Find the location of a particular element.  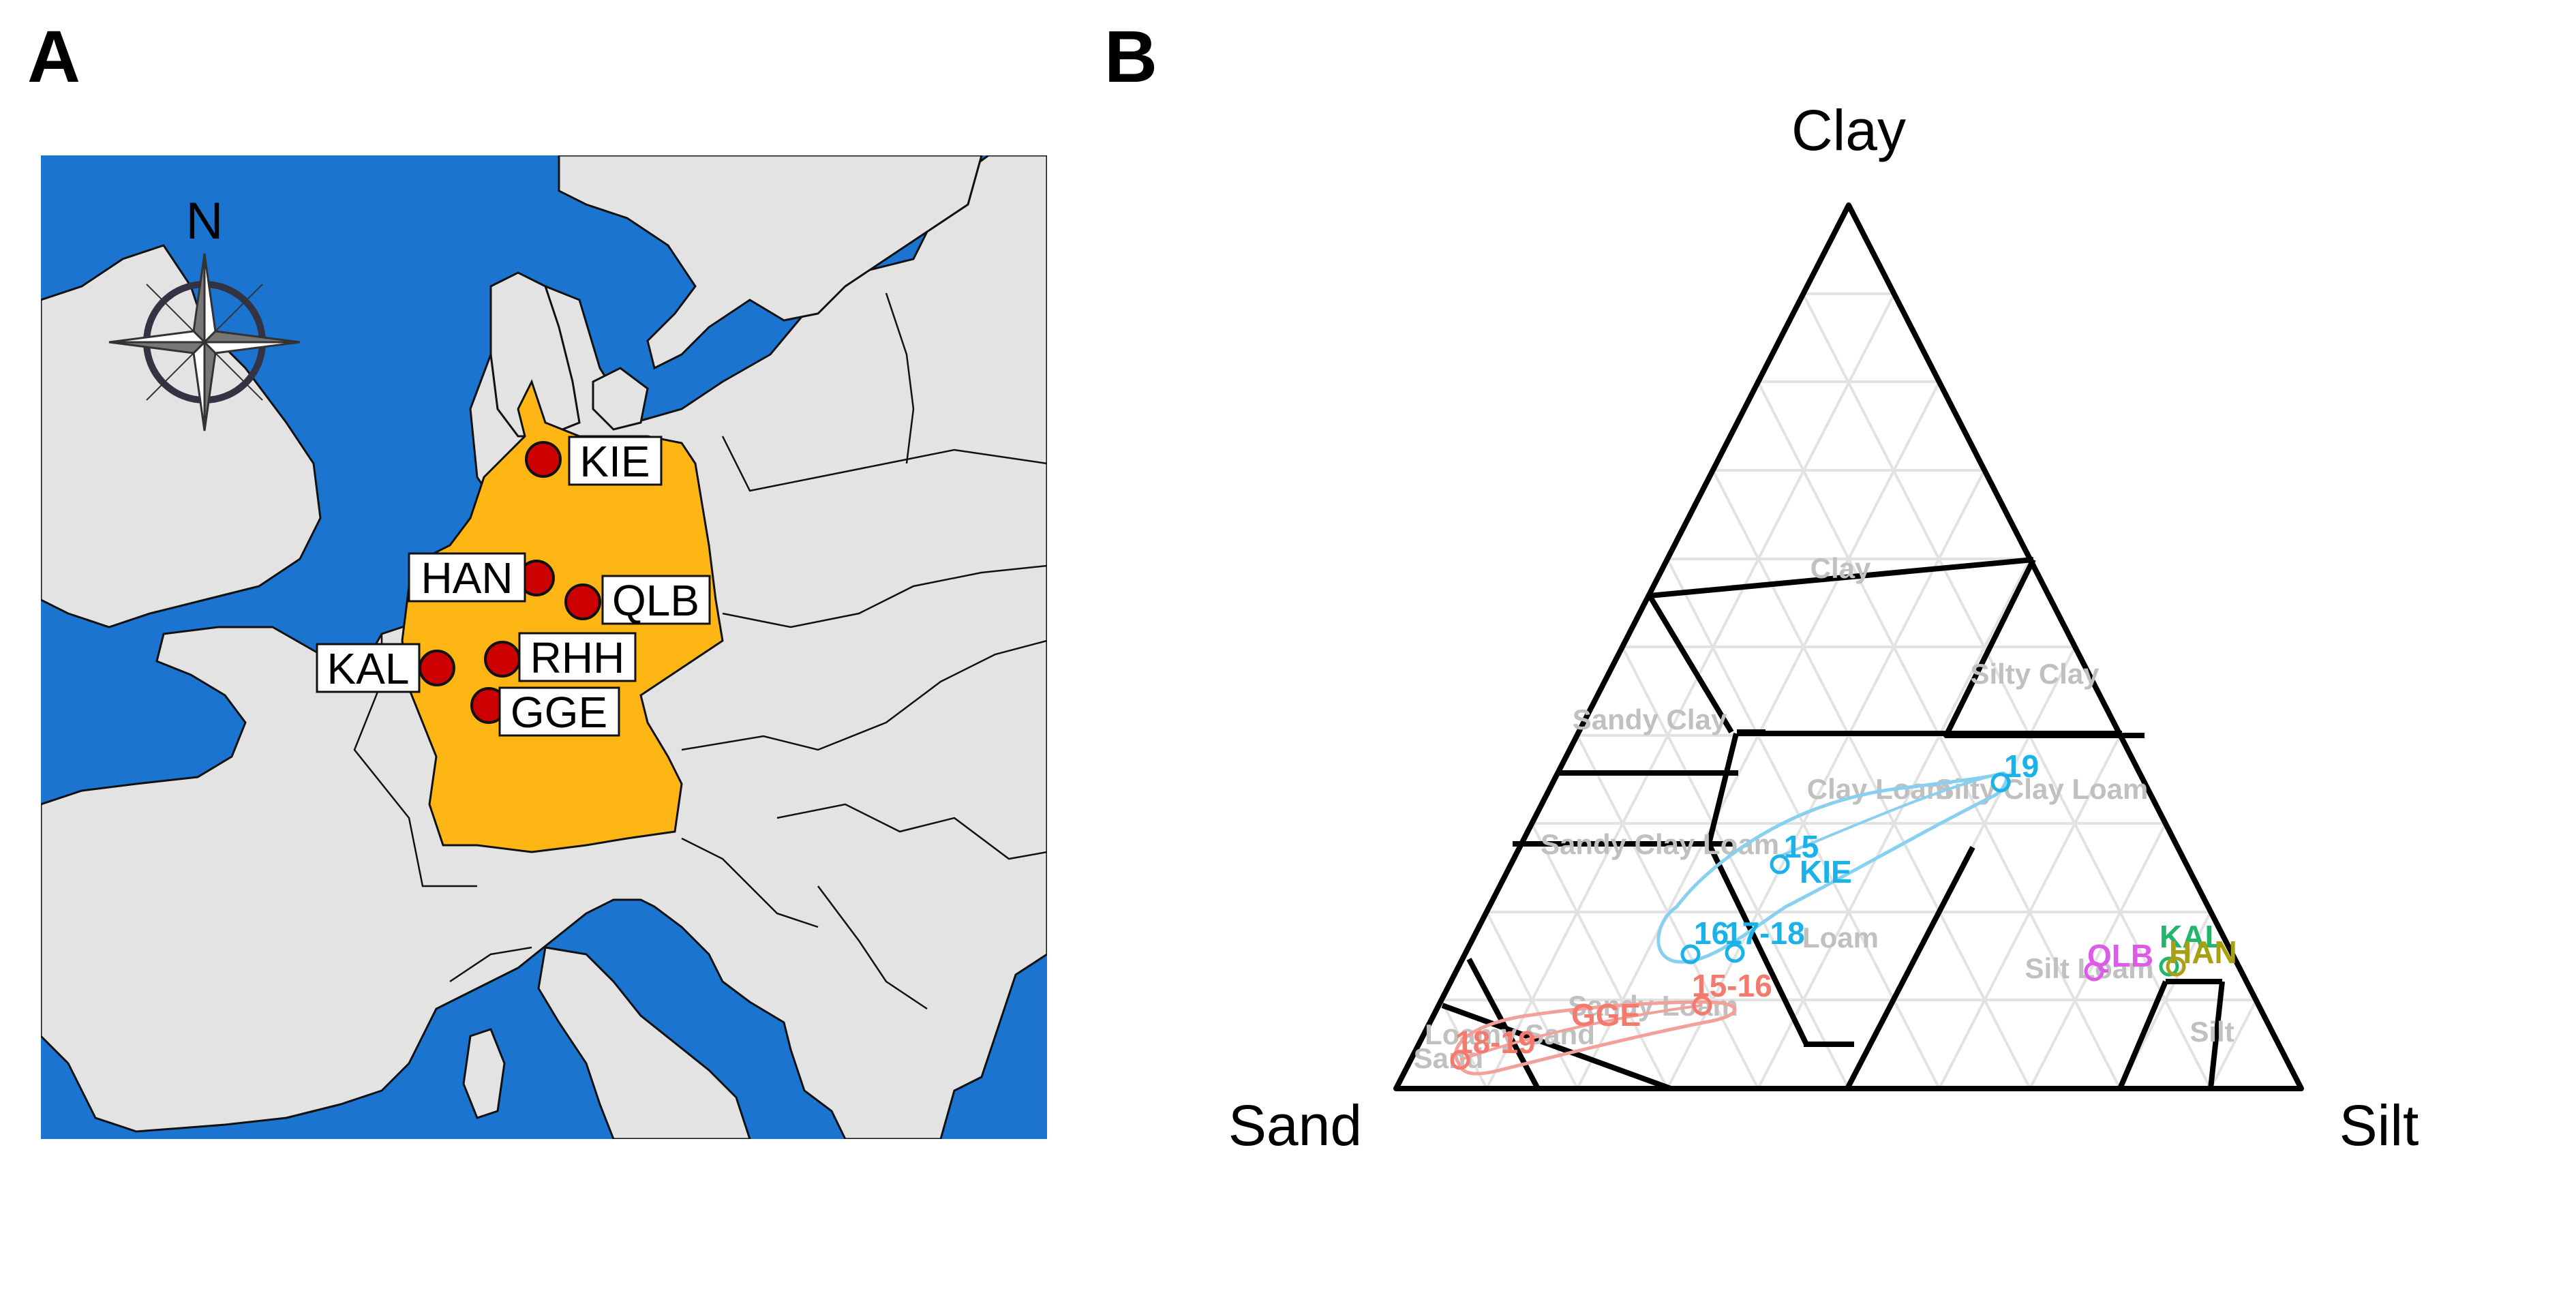

class-label-sandy-clay-loam: Sandy Clay Loam is located at coordinates (1660, 844).